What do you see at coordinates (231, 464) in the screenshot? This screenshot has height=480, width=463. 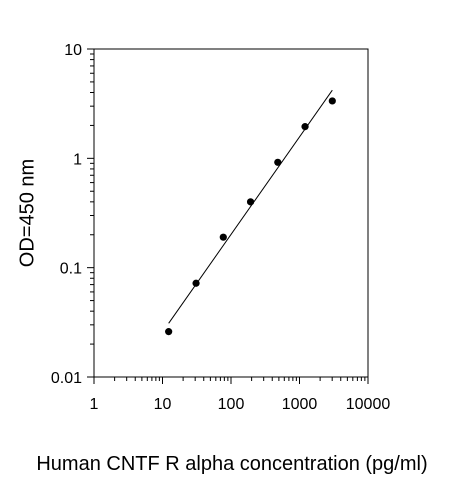 I see `x-axis-title: Human CNTF R alpha concentration (pg/ml)` at bounding box center [231, 464].